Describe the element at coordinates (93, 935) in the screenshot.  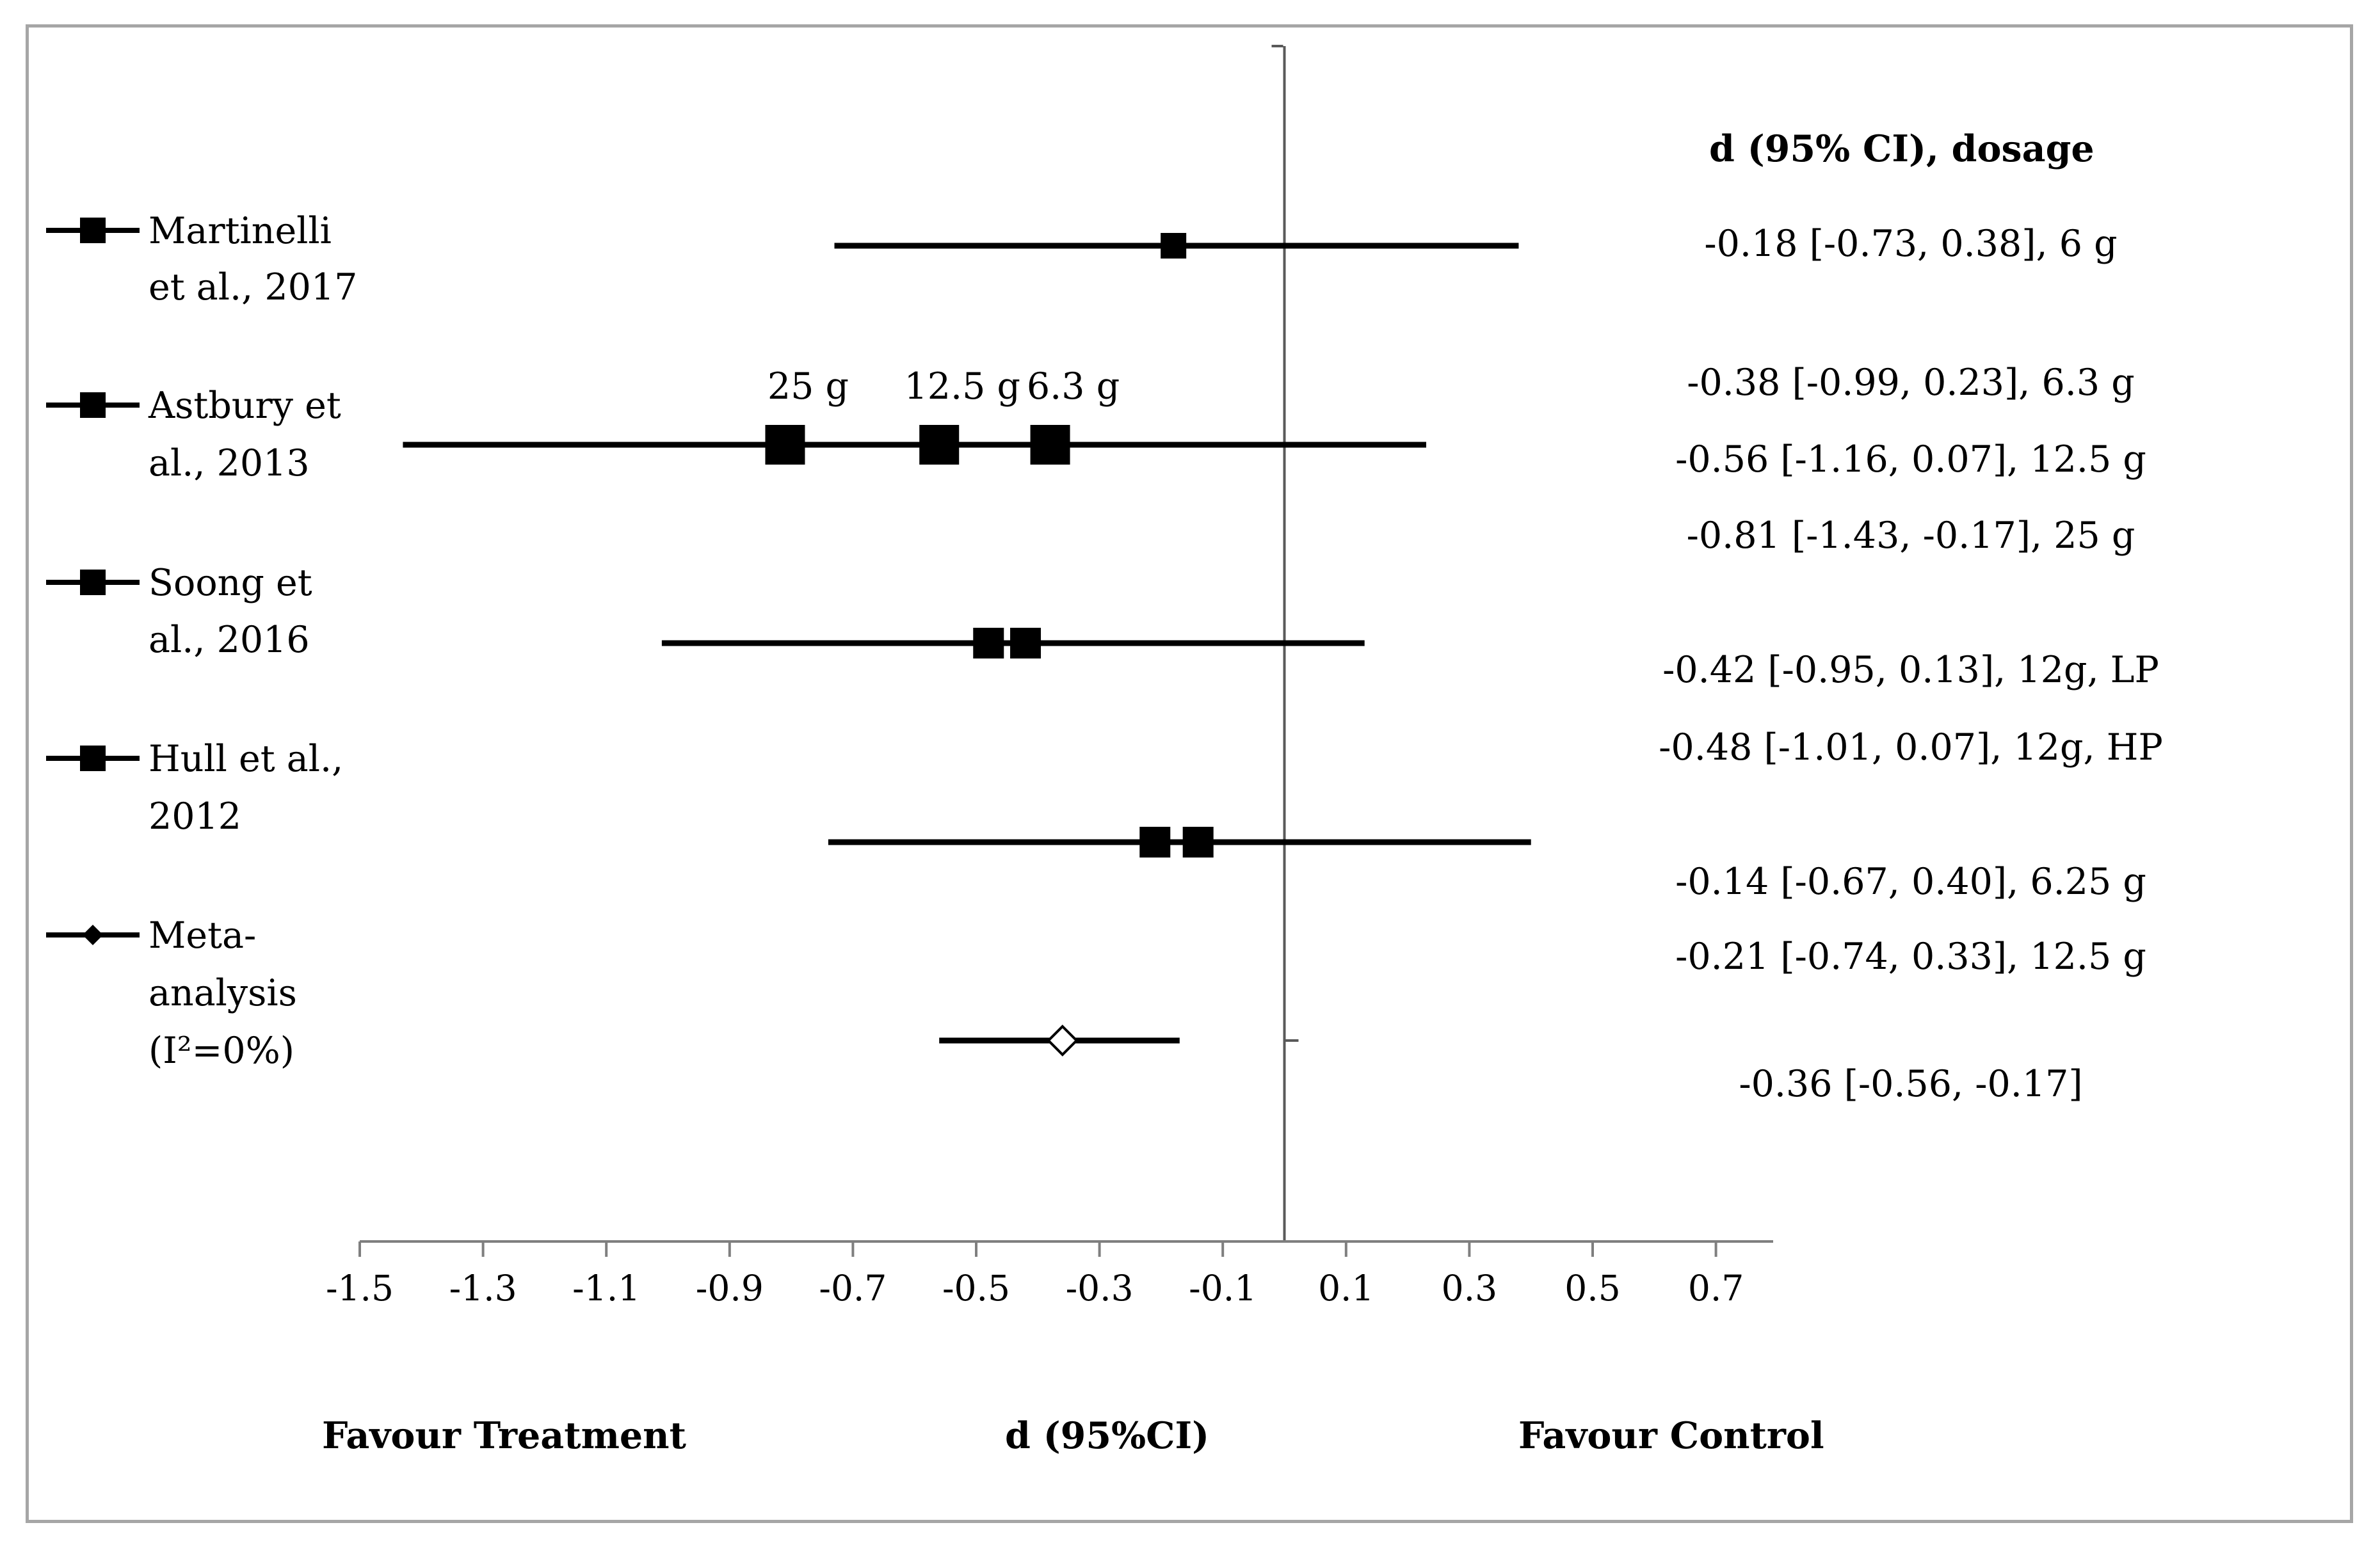
I see `legend-diamond-marker` at that location.